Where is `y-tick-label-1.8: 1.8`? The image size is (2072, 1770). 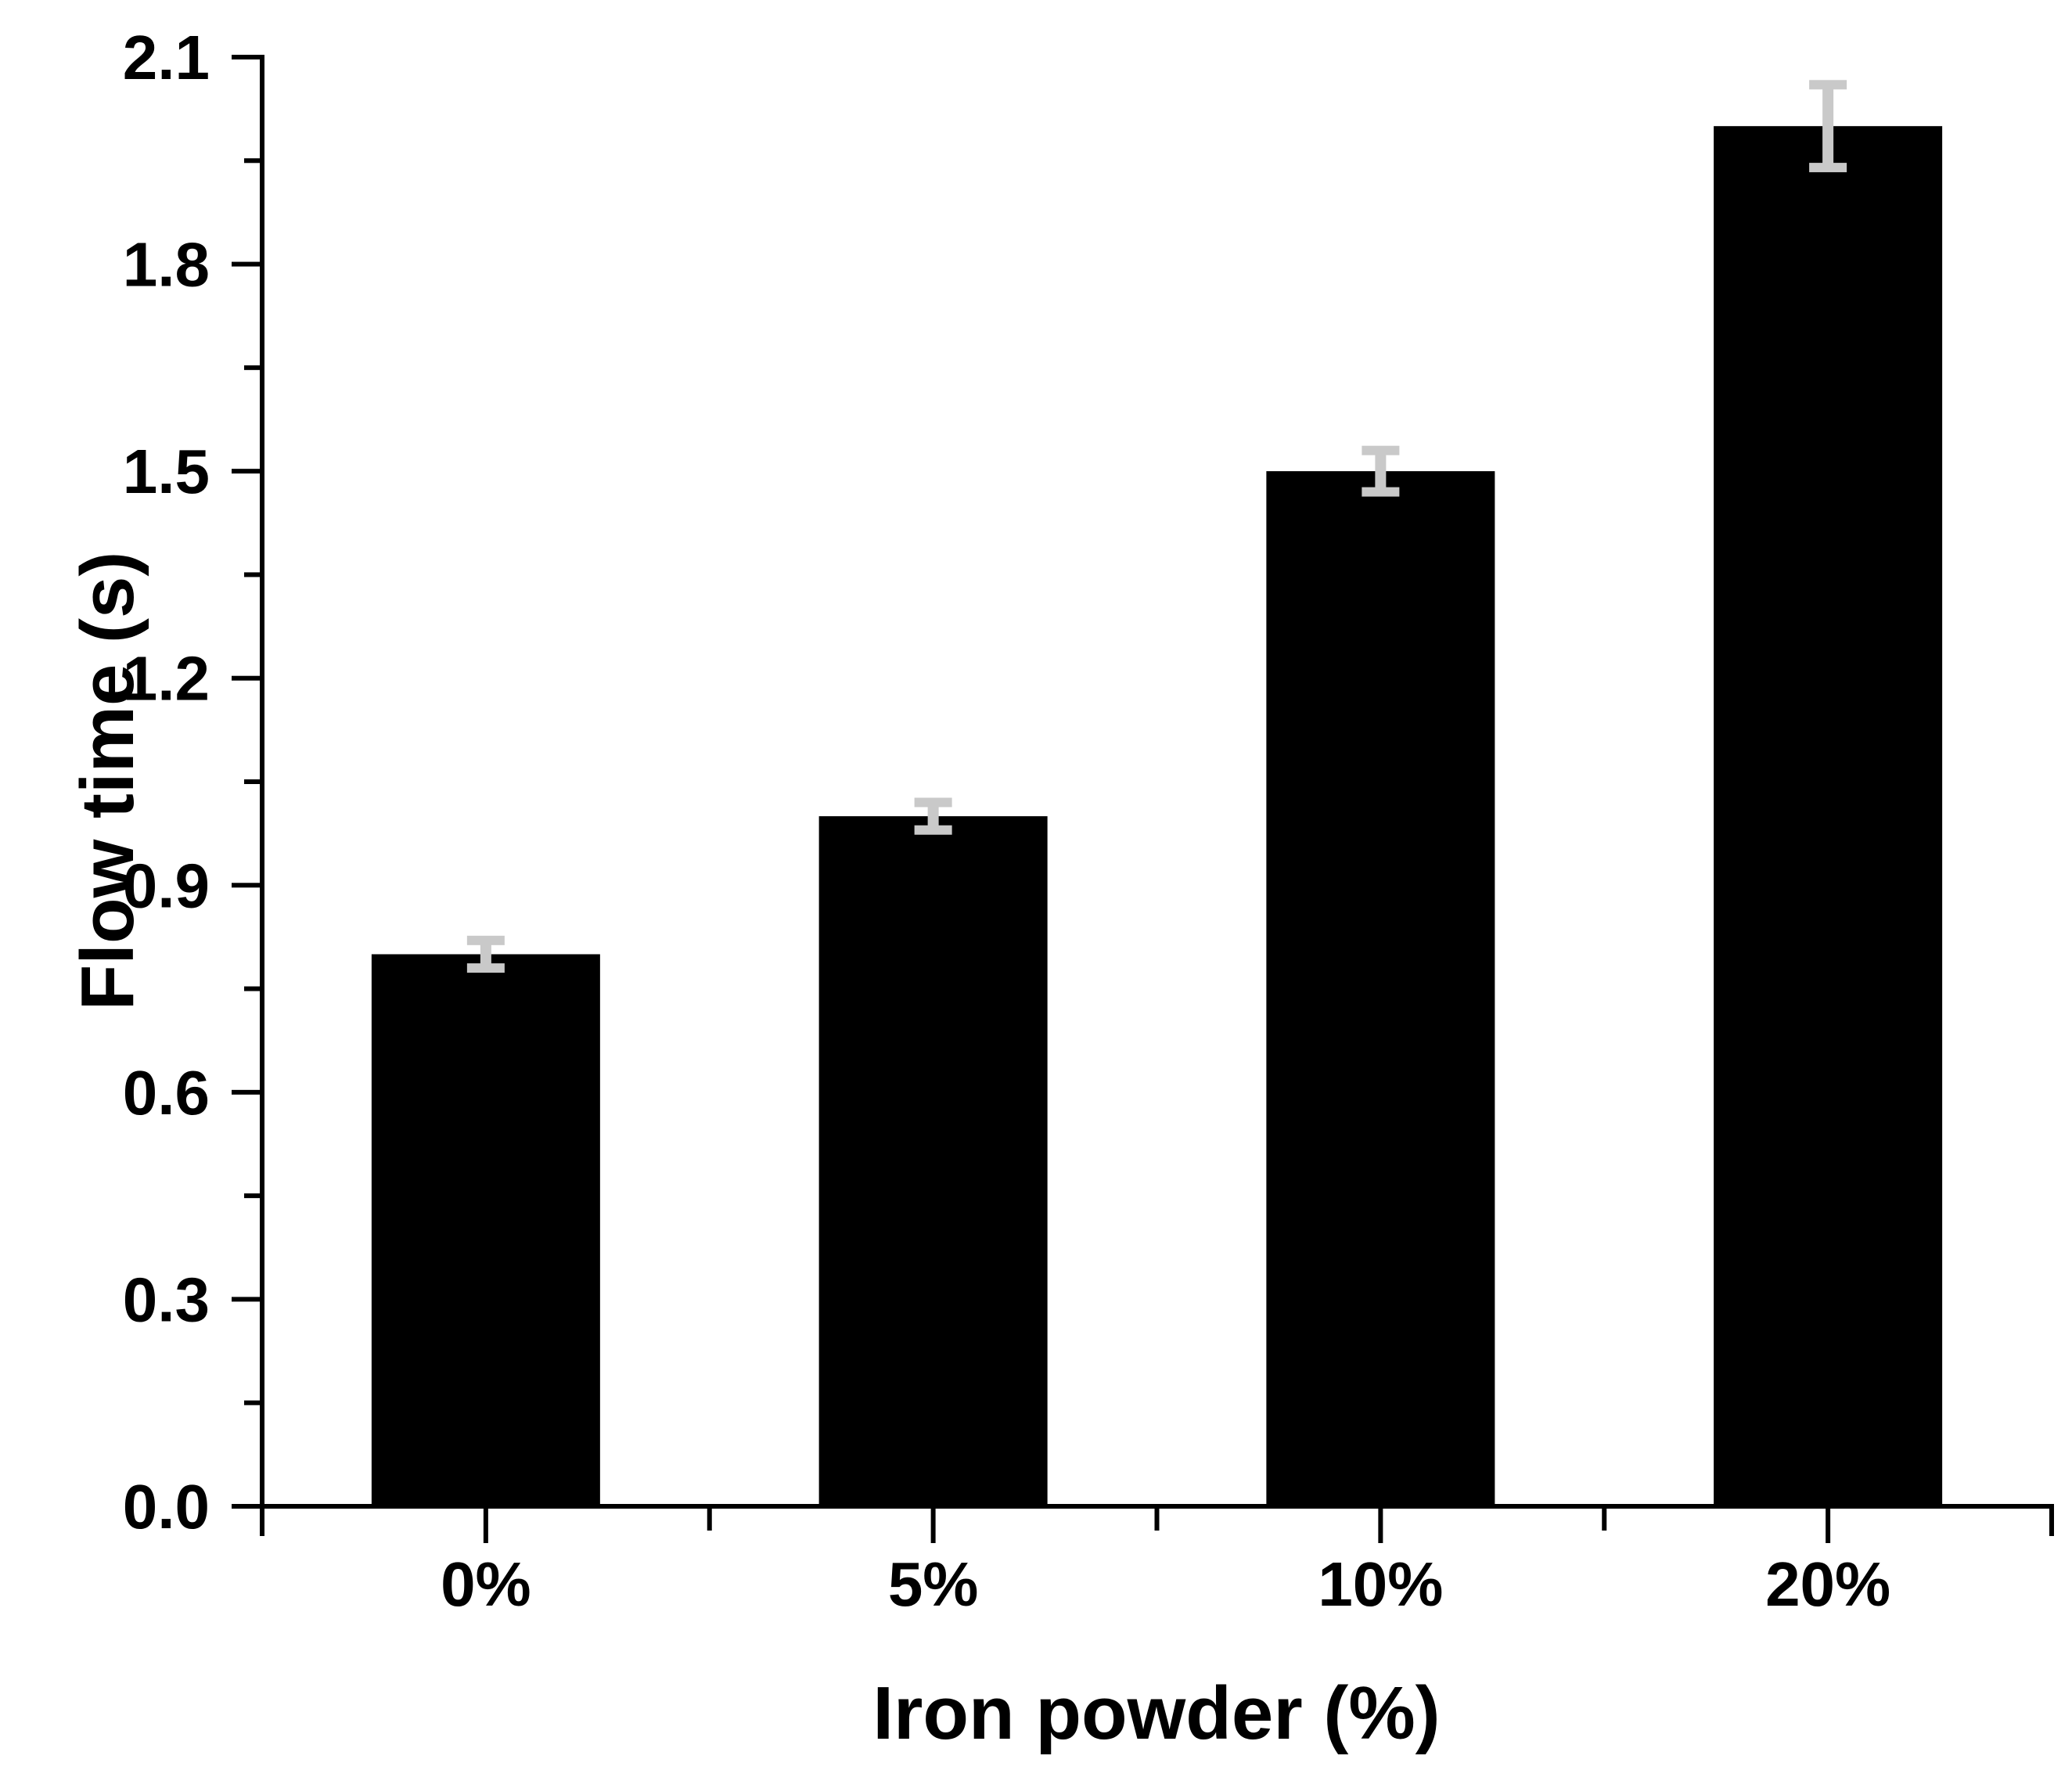
y-tick-label-1.8: 1.8 is located at coordinates (167, 265).